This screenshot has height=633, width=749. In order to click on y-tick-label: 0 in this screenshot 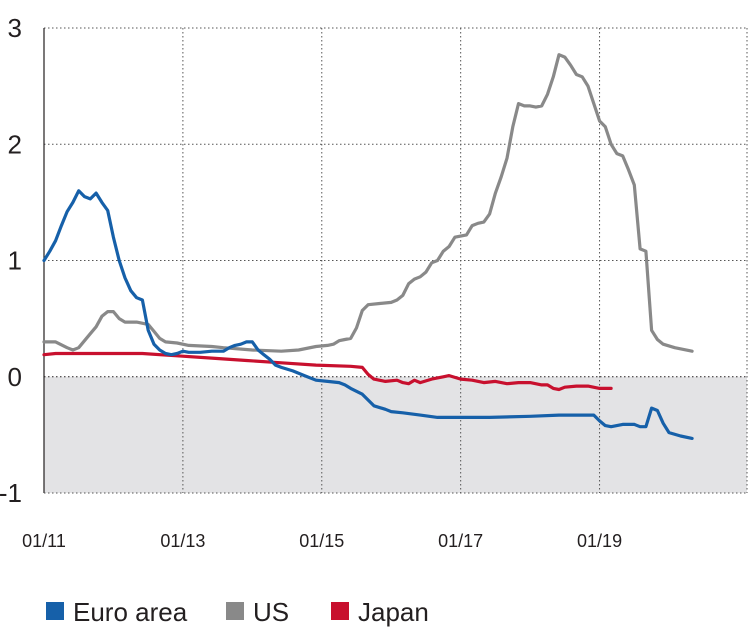, I will do `click(15, 377)`.